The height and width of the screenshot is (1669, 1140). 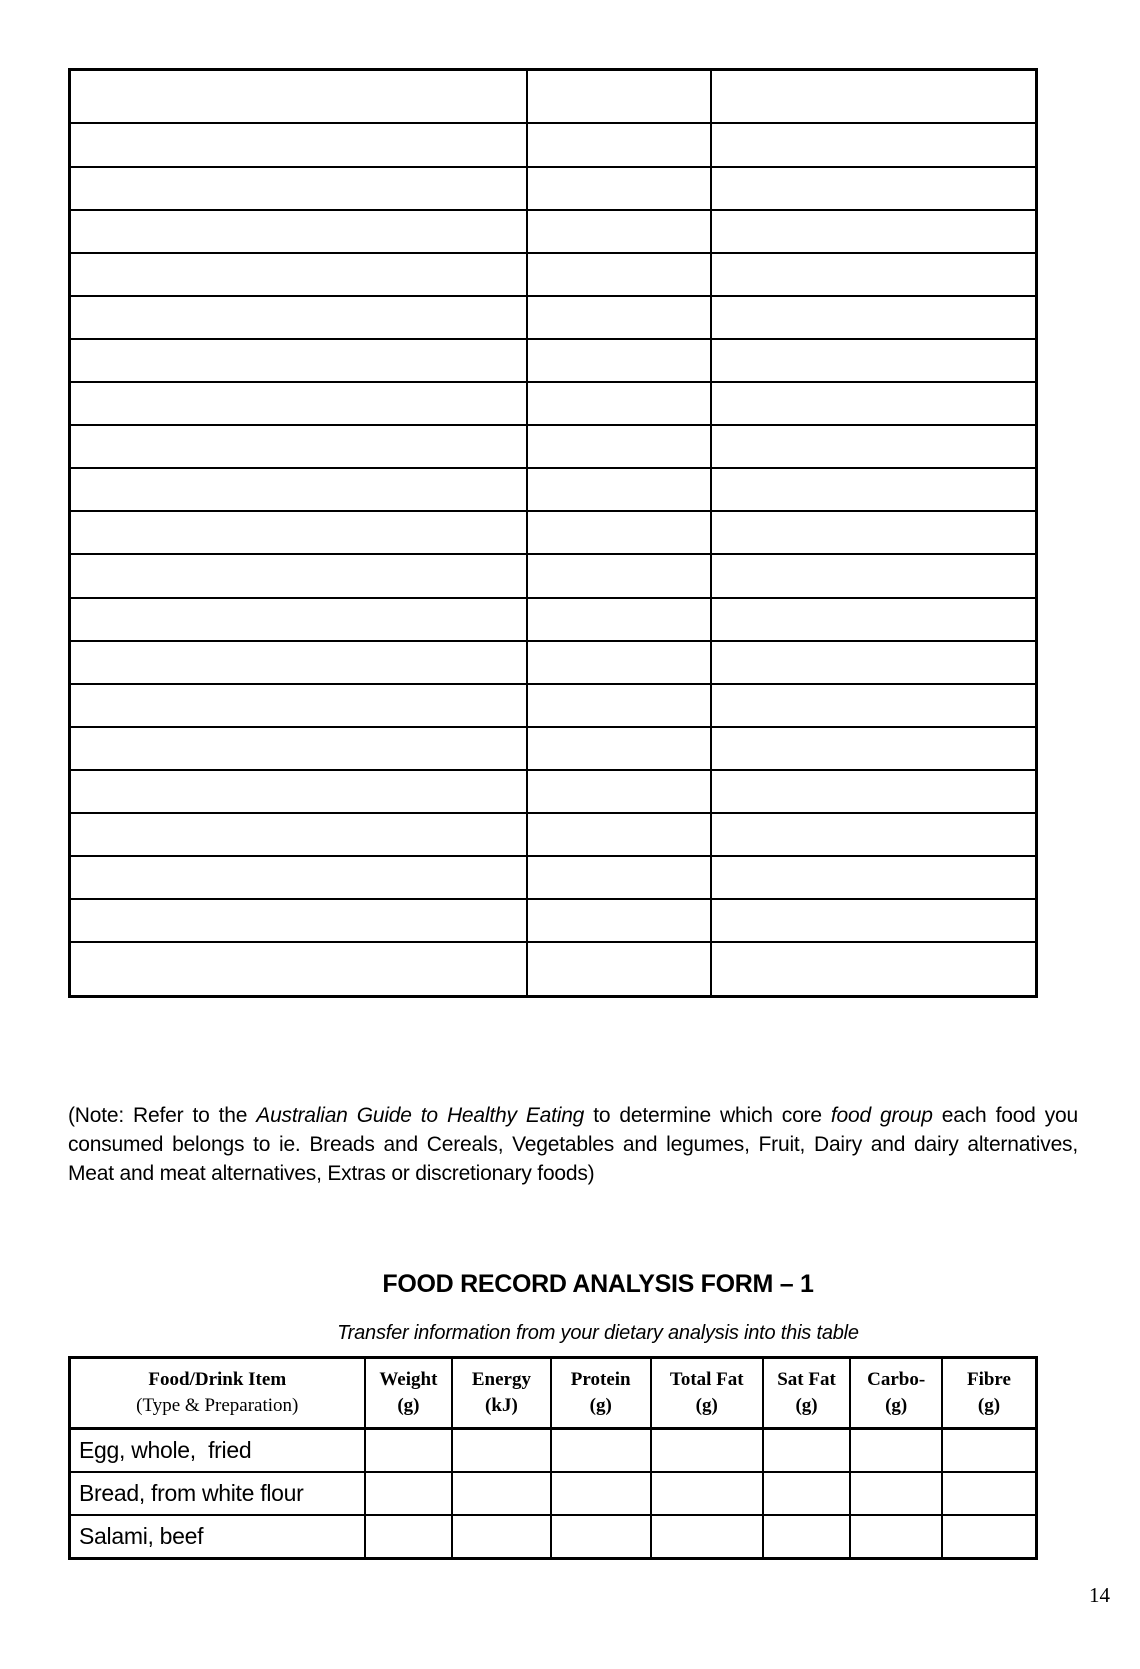 What do you see at coordinates (1099, 1595) in the screenshot?
I see `page-number: 14` at bounding box center [1099, 1595].